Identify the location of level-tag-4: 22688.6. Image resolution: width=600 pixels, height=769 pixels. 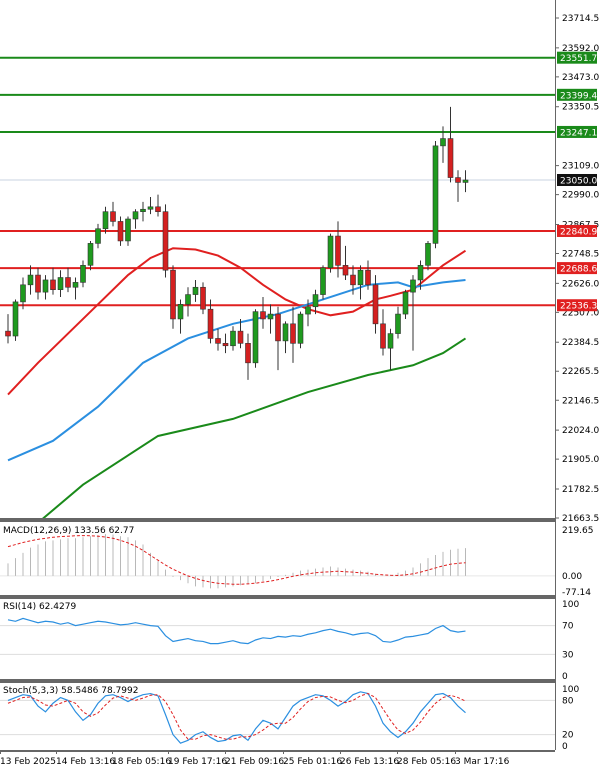
(578, 270).